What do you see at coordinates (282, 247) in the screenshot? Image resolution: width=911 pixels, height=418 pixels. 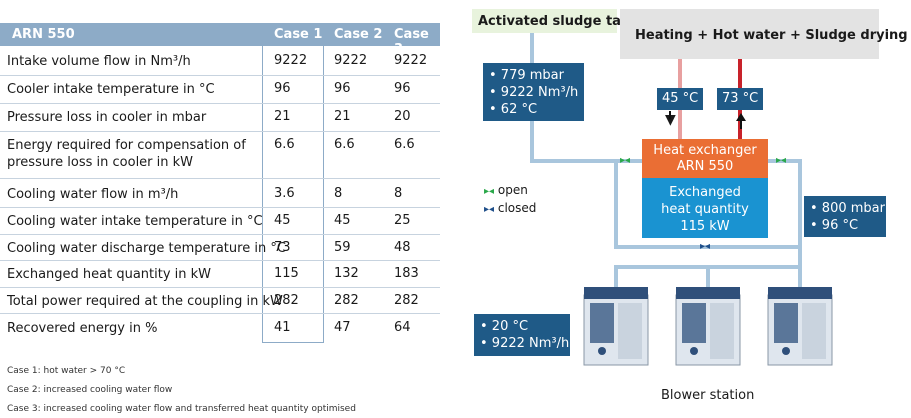 I see `cell-case-1: 73` at bounding box center [282, 247].